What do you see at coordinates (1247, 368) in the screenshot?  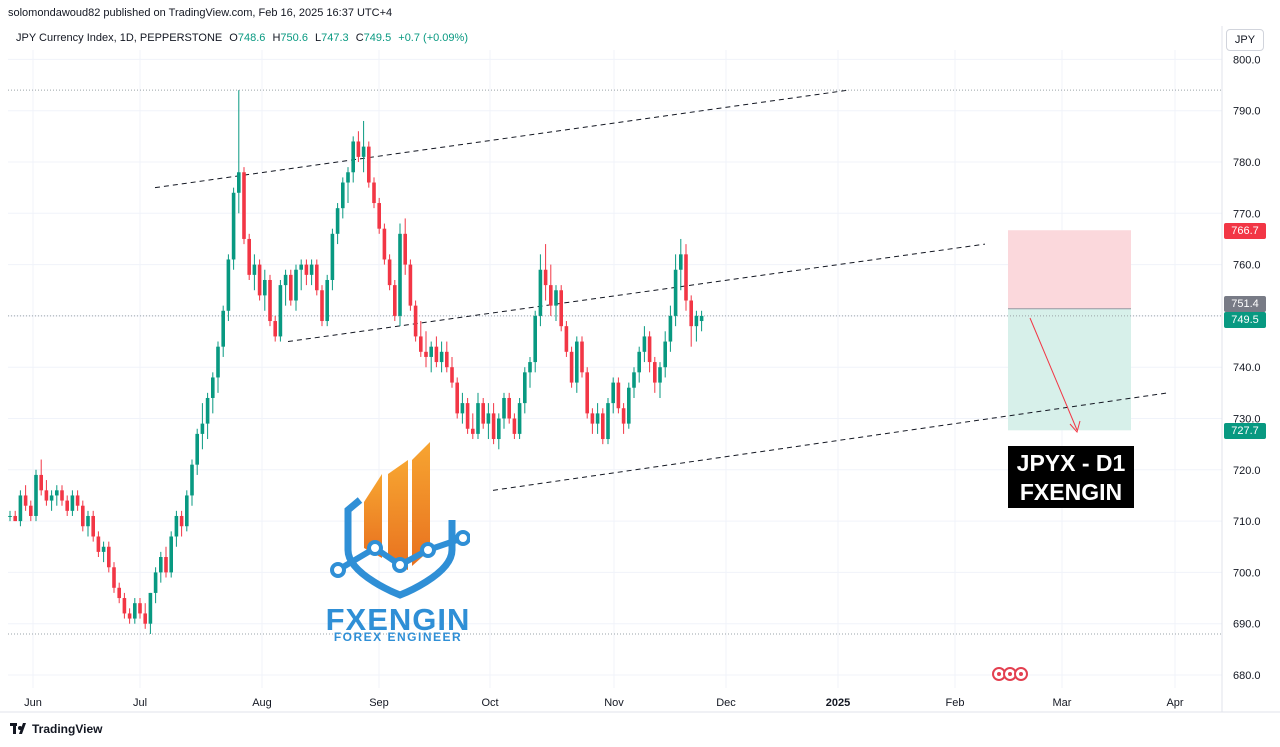 I see `y-tick-label: 740.0` at bounding box center [1247, 368].